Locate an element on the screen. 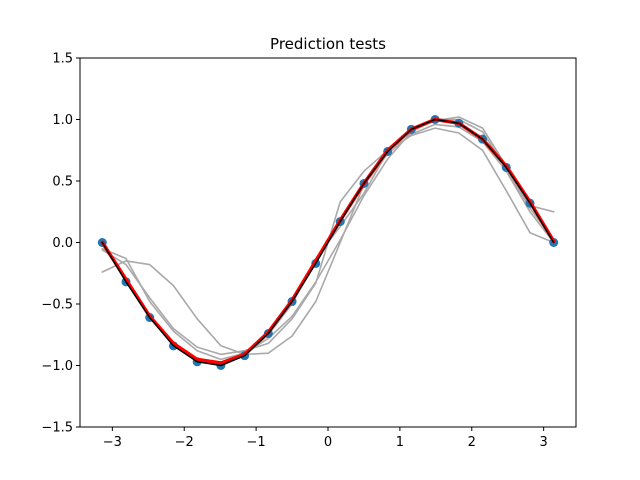 This screenshot has height=480, width=640. y-tick-label: −0.5 is located at coordinates (57, 305).